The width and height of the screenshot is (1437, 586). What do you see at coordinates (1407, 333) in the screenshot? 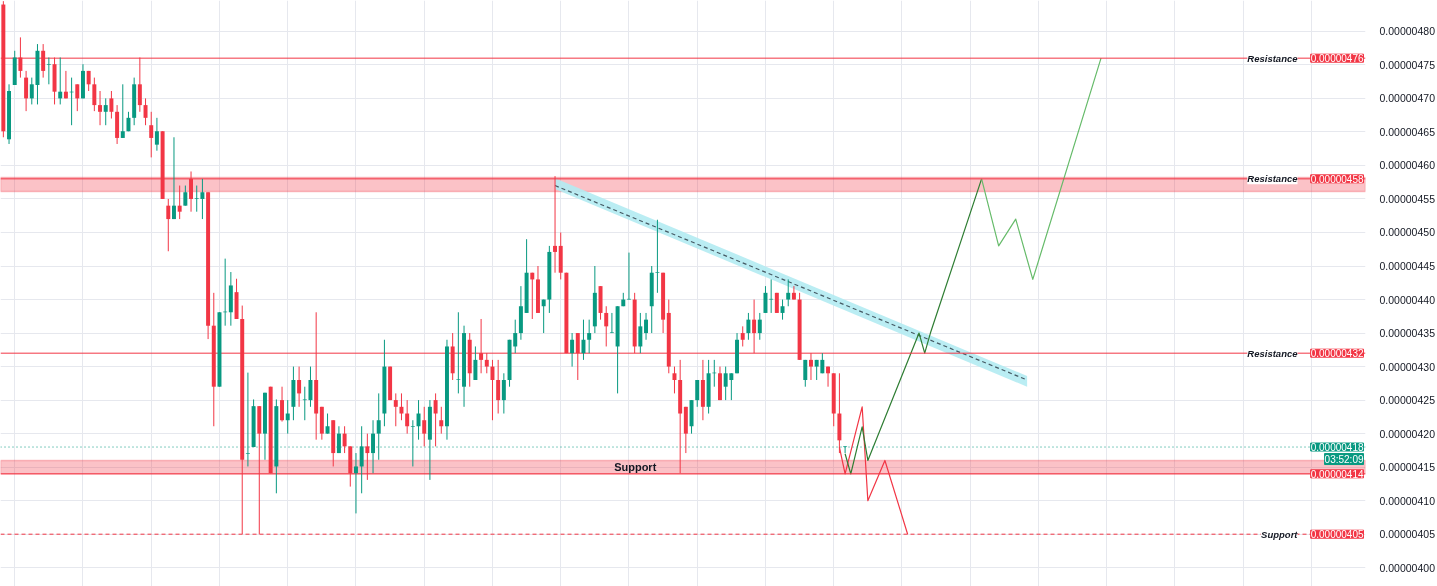
I see `y-tick-label: 0.00000435` at bounding box center [1407, 333].